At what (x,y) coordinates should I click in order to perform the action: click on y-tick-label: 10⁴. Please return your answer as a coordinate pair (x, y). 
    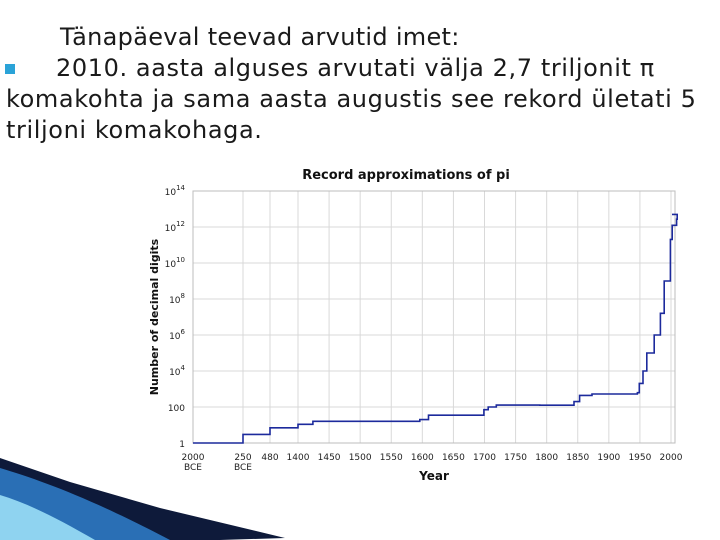
    Looking at the image, I should click on (177, 371).